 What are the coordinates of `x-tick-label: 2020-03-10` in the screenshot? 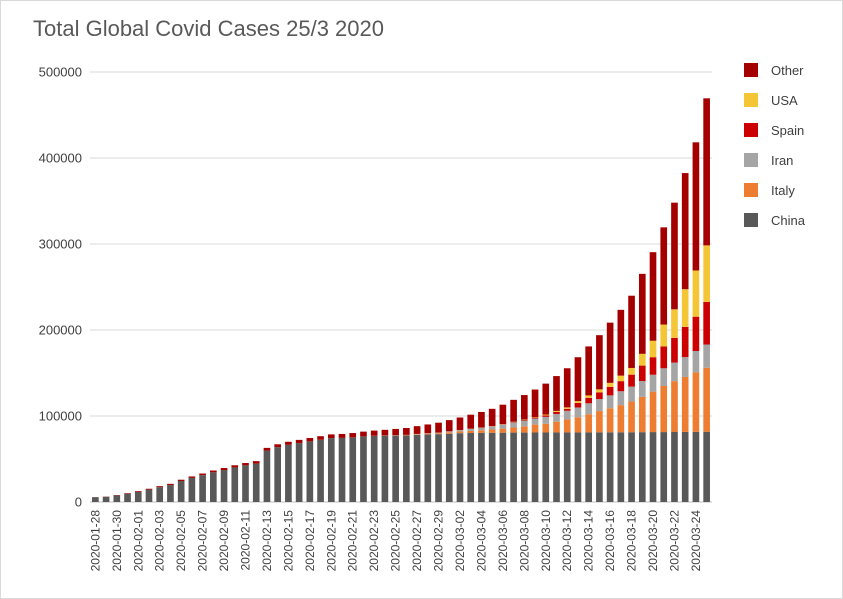 It's located at (546, 541).